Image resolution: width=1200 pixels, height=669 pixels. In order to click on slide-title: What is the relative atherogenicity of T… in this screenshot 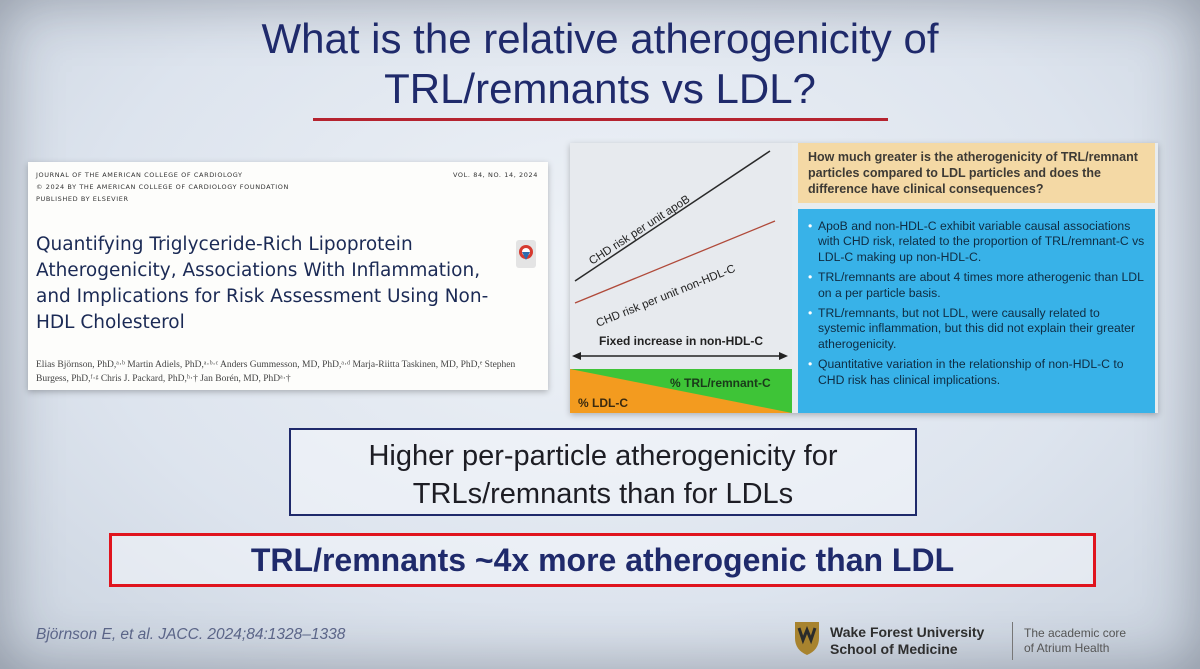, I will do `click(600, 63)`.